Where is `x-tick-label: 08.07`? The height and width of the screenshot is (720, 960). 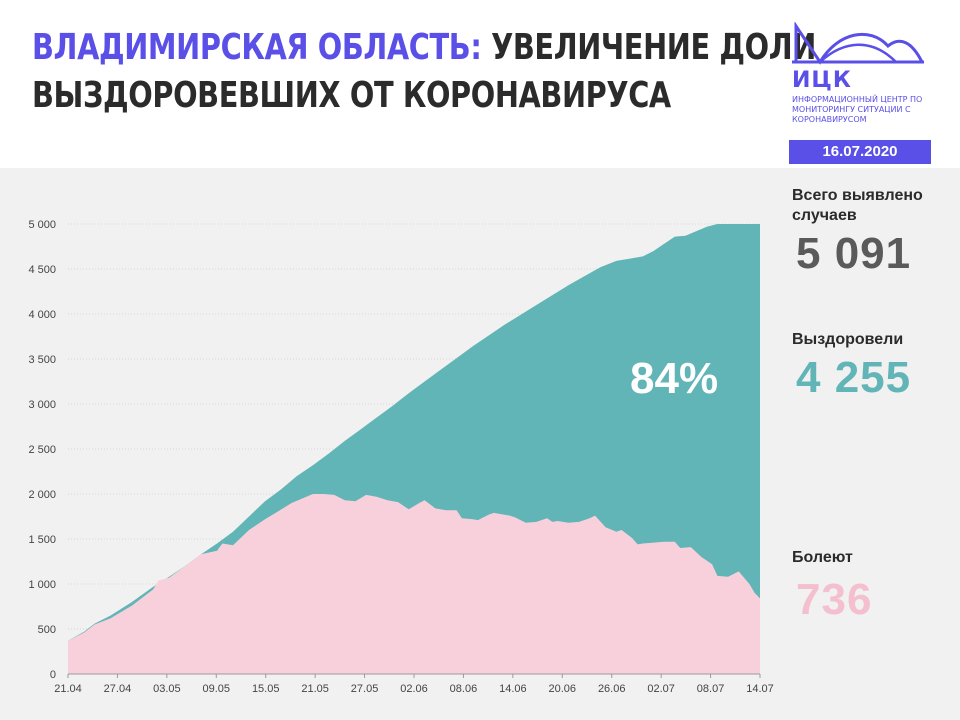 x-tick-label: 08.07 is located at coordinates (711, 689).